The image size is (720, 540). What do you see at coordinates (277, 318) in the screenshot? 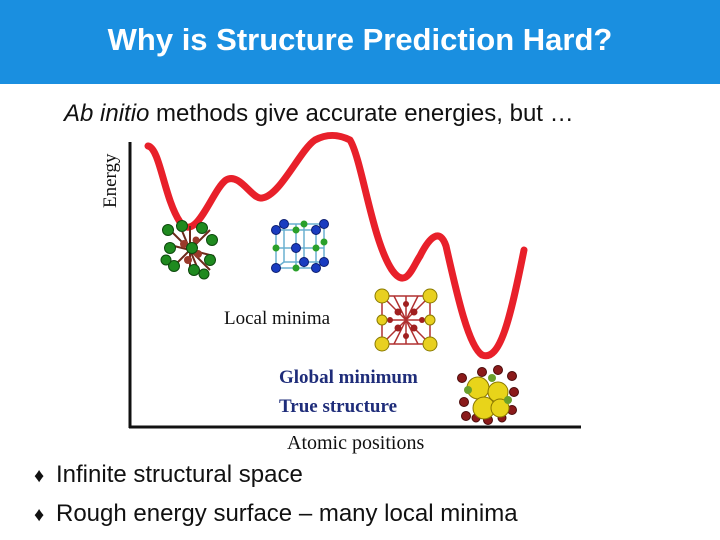
I see `local-minima-label: Local minima` at bounding box center [277, 318].